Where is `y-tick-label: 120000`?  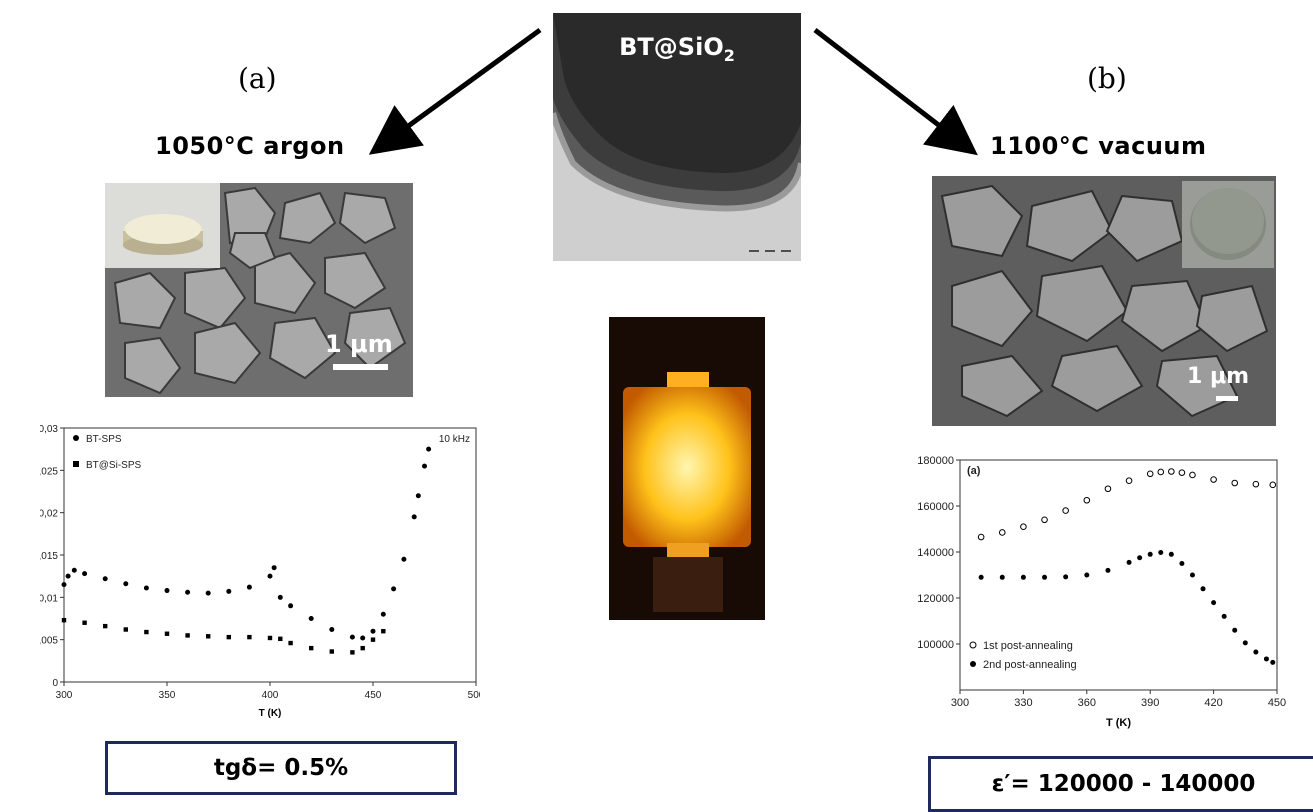 y-tick-label: 120000 is located at coordinates (935, 599).